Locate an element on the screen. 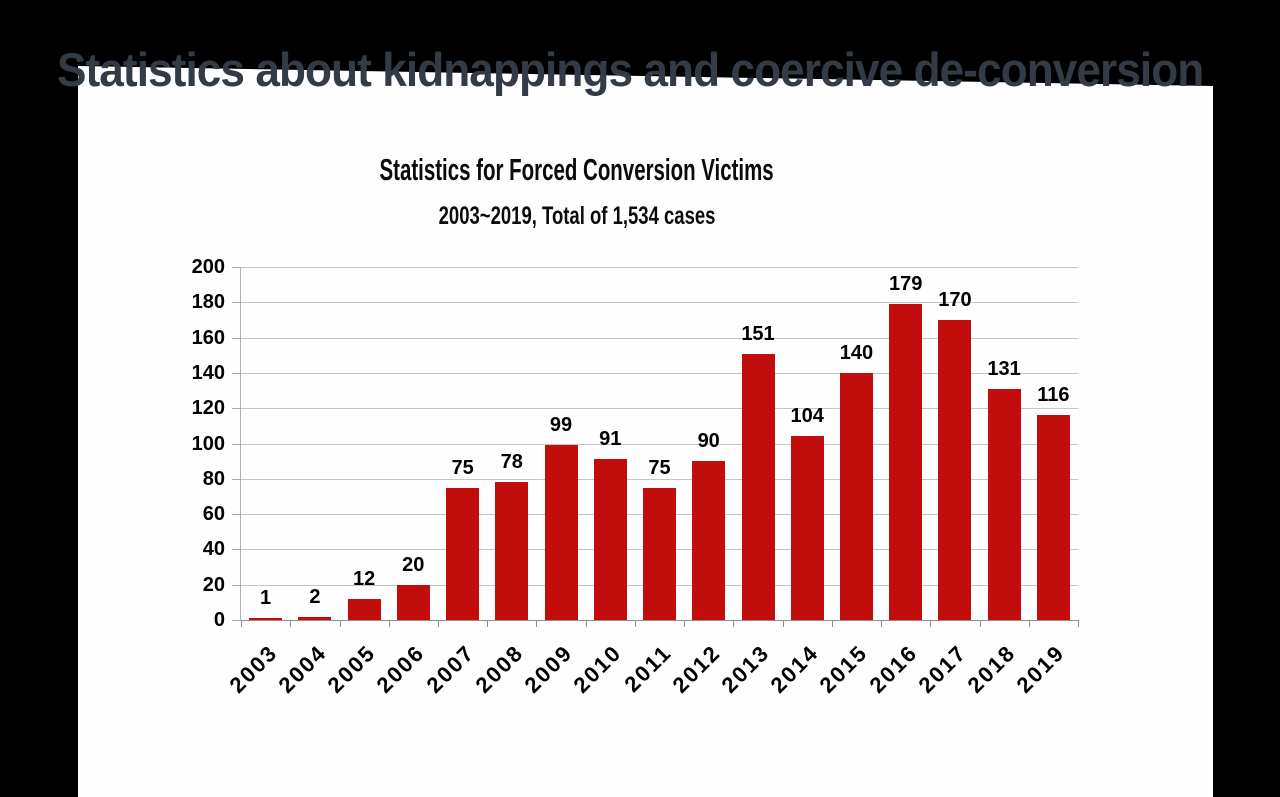  bar-value-label: 90 is located at coordinates (708, 441).